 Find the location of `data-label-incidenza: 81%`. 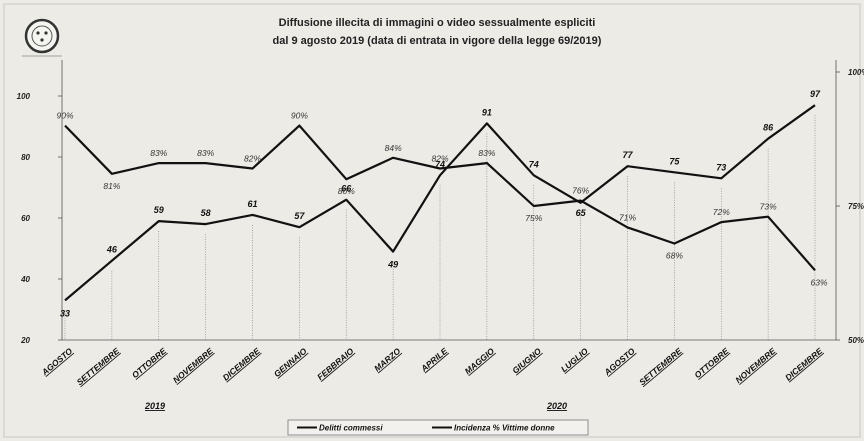

data-label-incidenza: 81% is located at coordinates (111, 186).